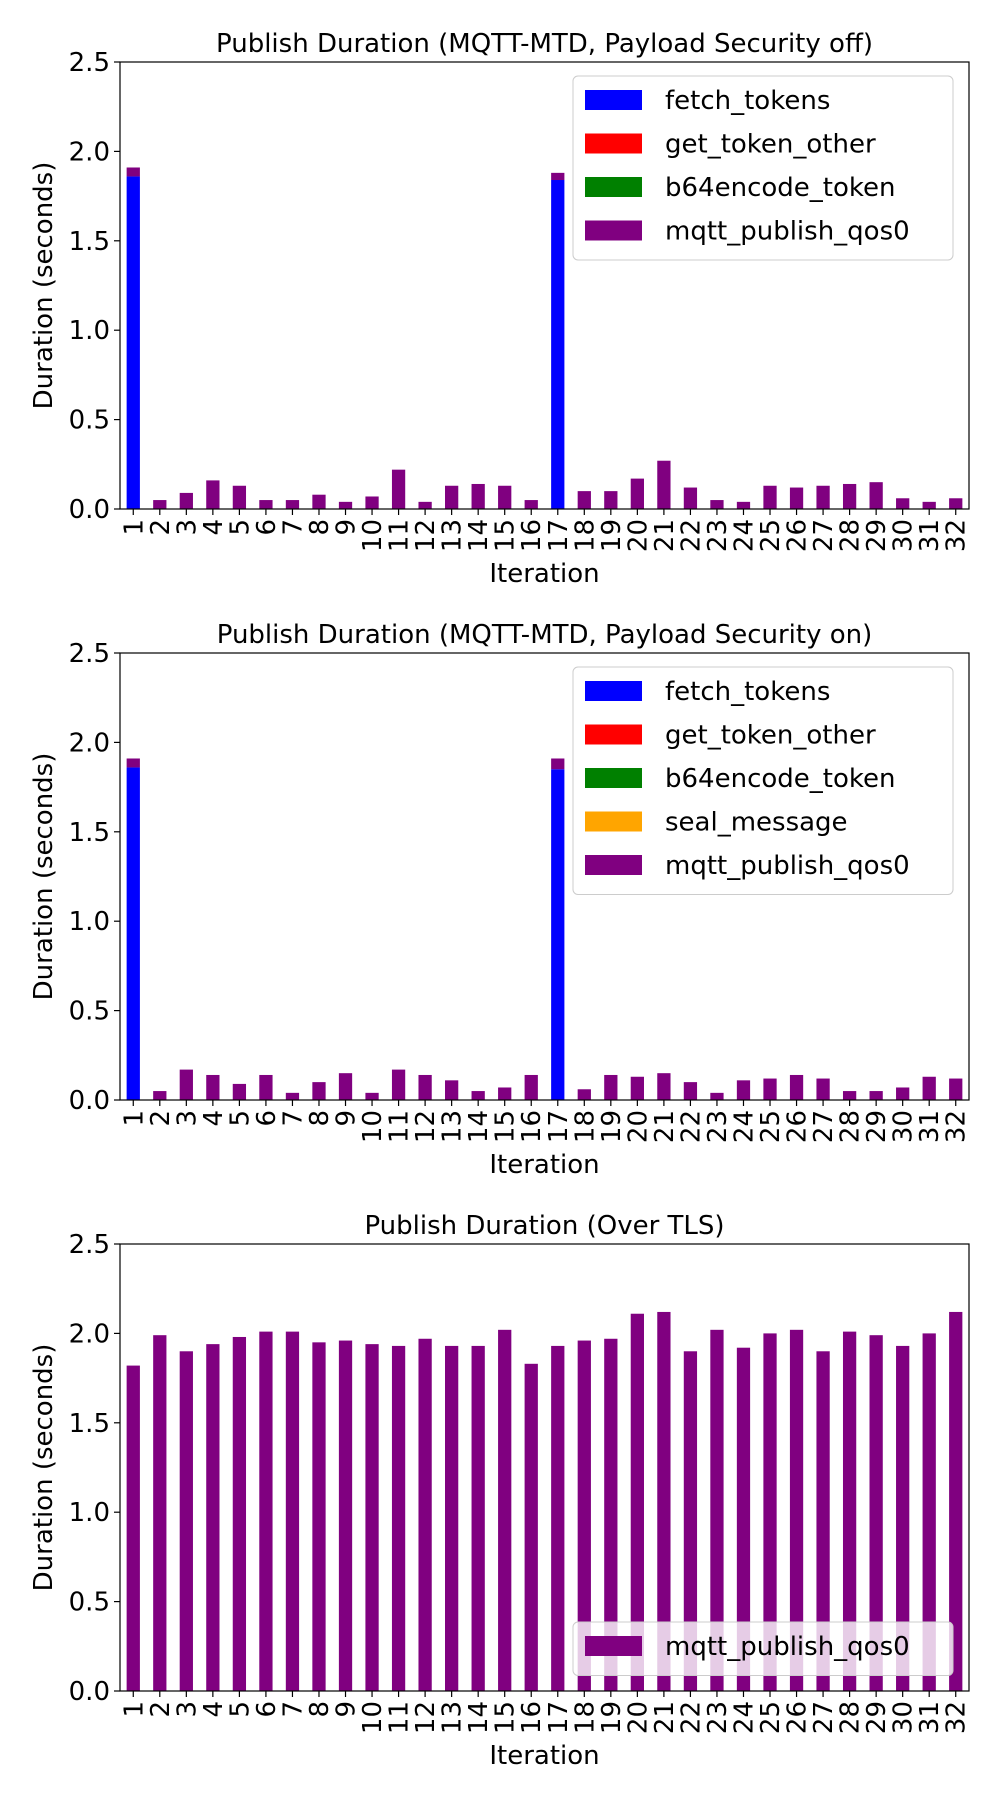  What do you see at coordinates (479, 1717) in the screenshot?
I see `chart-3-xtick-label: 14` at bounding box center [479, 1717].